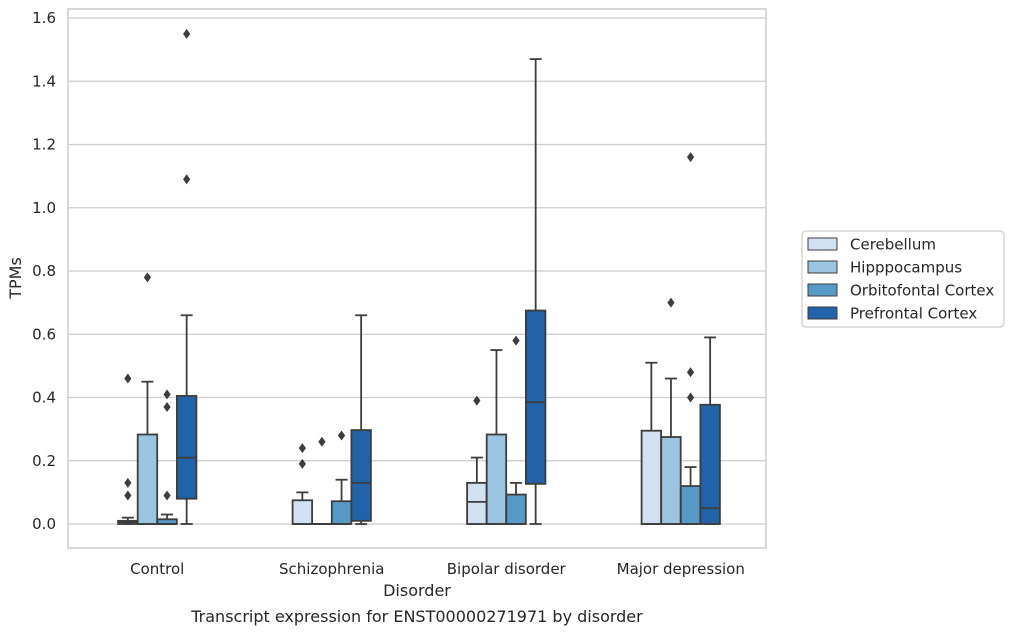 The height and width of the screenshot is (638, 1014). Describe the element at coordinates (44, 208) in the screenshot. I see `y-tick-label: 1.0` at that location.